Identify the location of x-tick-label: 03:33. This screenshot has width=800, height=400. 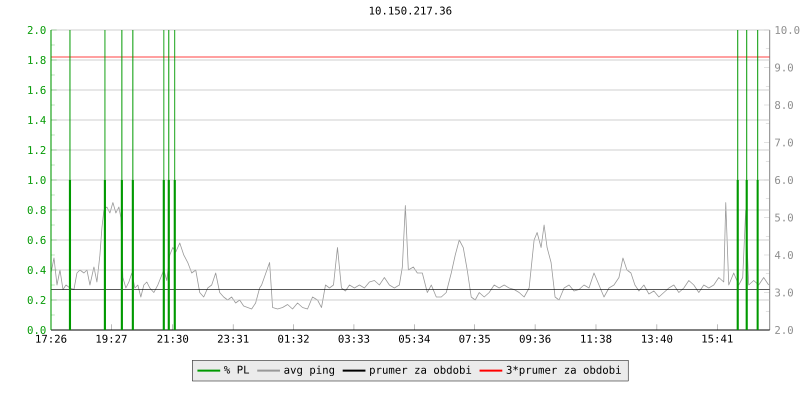
(354, 338).